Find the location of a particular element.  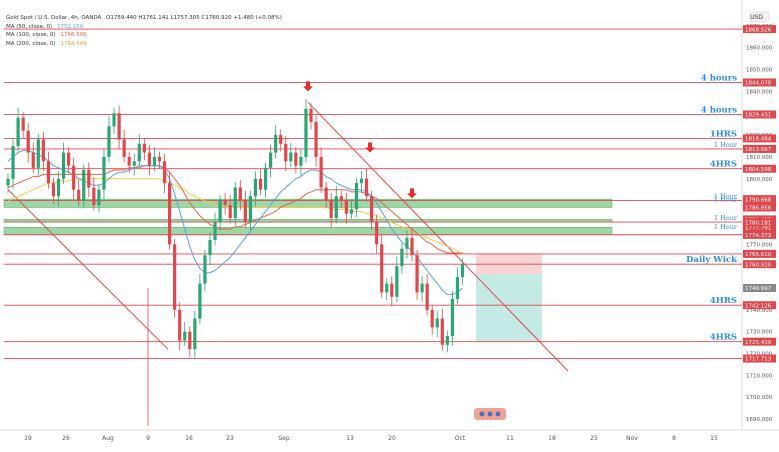

time-tick-label: Sep is located at coordinates (284, 438).